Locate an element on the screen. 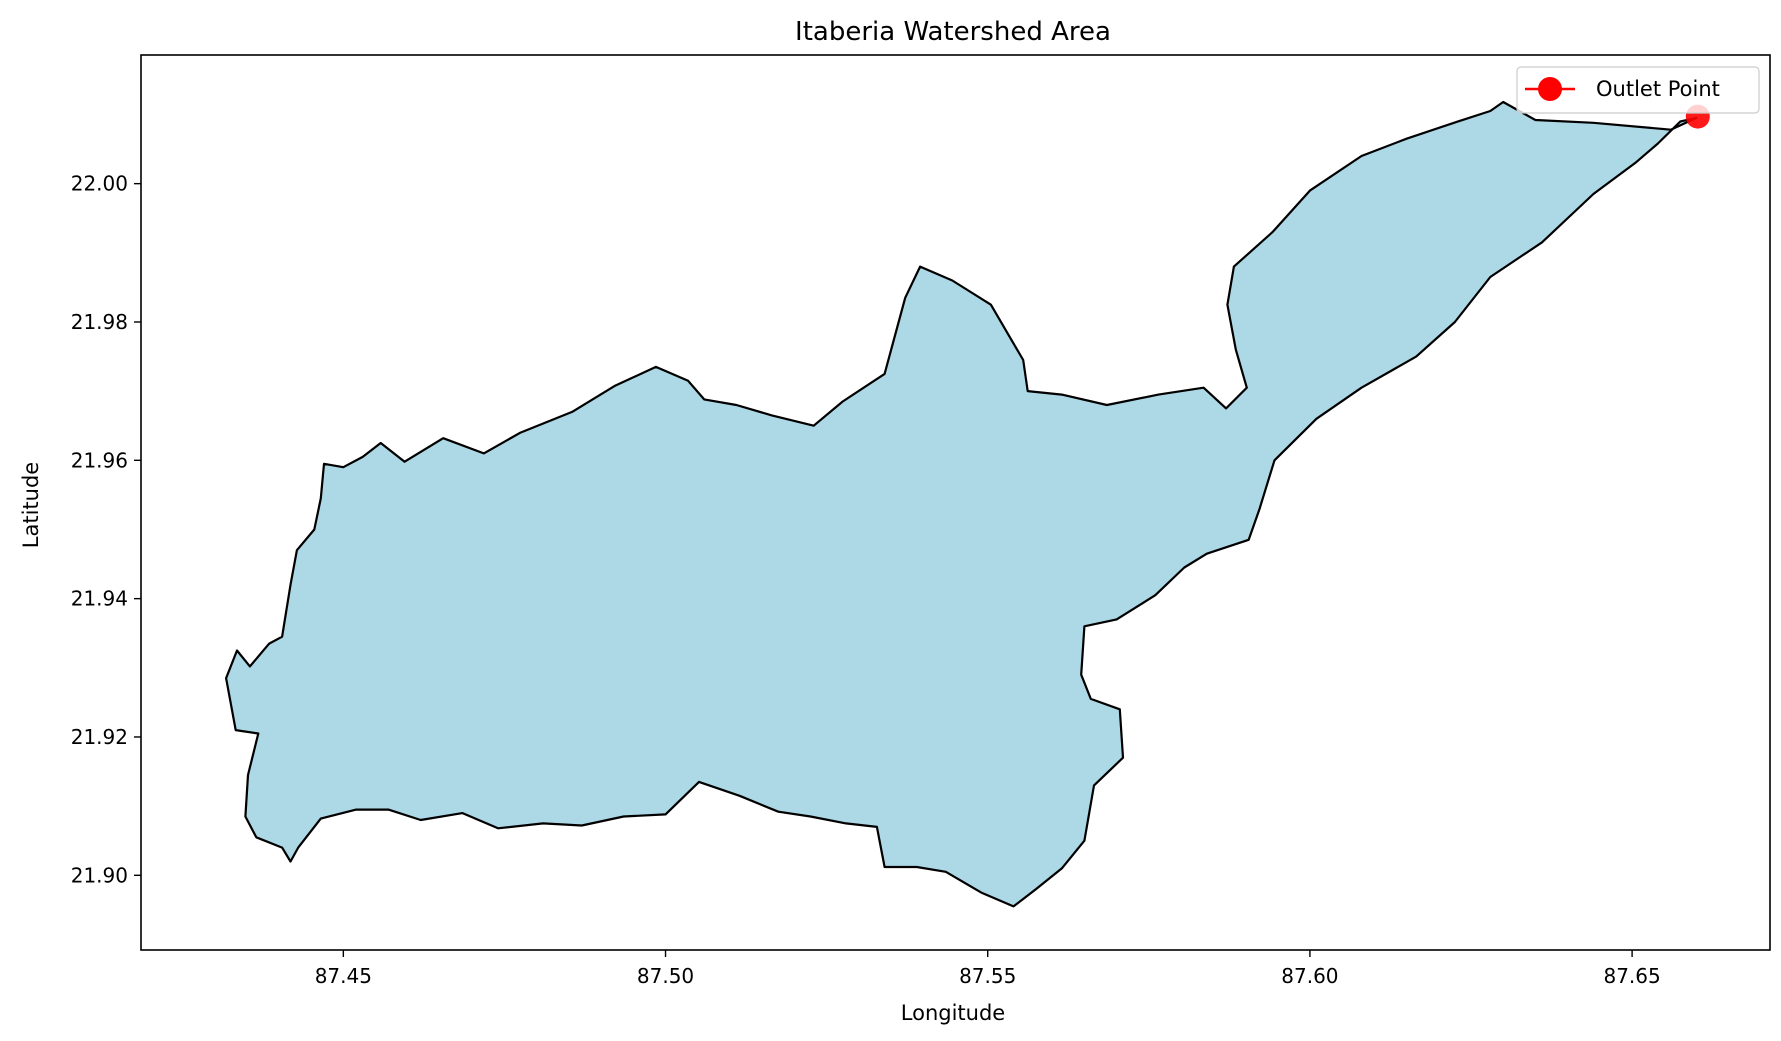 Image resolution: width=1781 pixels, height=1041 pixels. x-tick-label: 87.55 is located at coordinates (987, 976).